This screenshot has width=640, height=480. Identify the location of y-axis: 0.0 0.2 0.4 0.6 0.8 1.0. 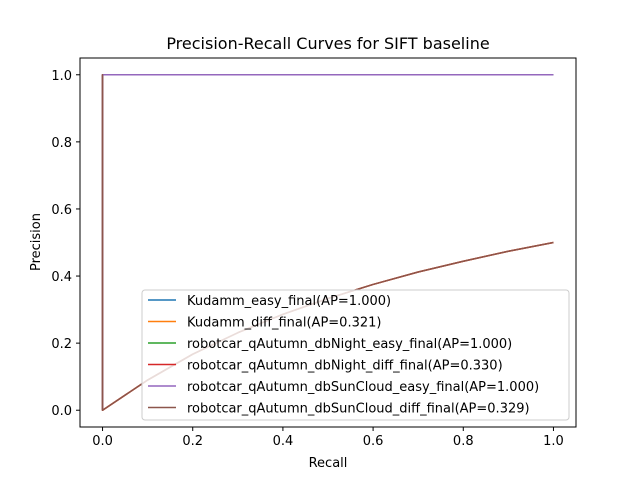
(65, 244).